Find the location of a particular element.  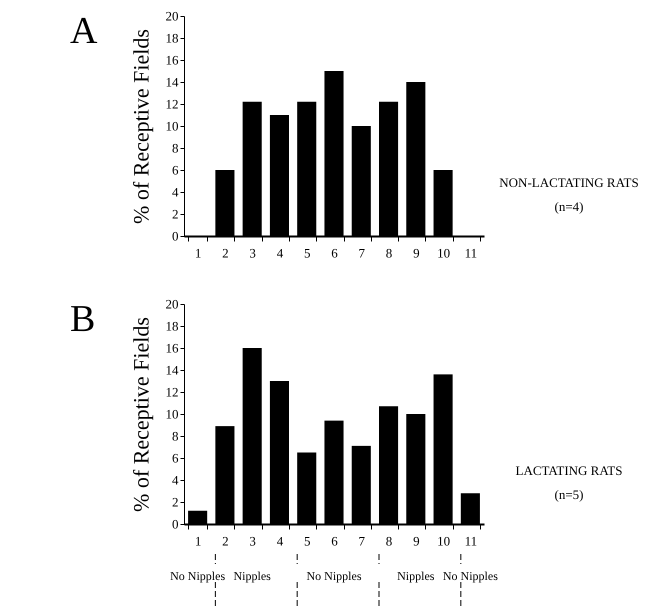

text: (n=4) is located at coordinates (569, 206).